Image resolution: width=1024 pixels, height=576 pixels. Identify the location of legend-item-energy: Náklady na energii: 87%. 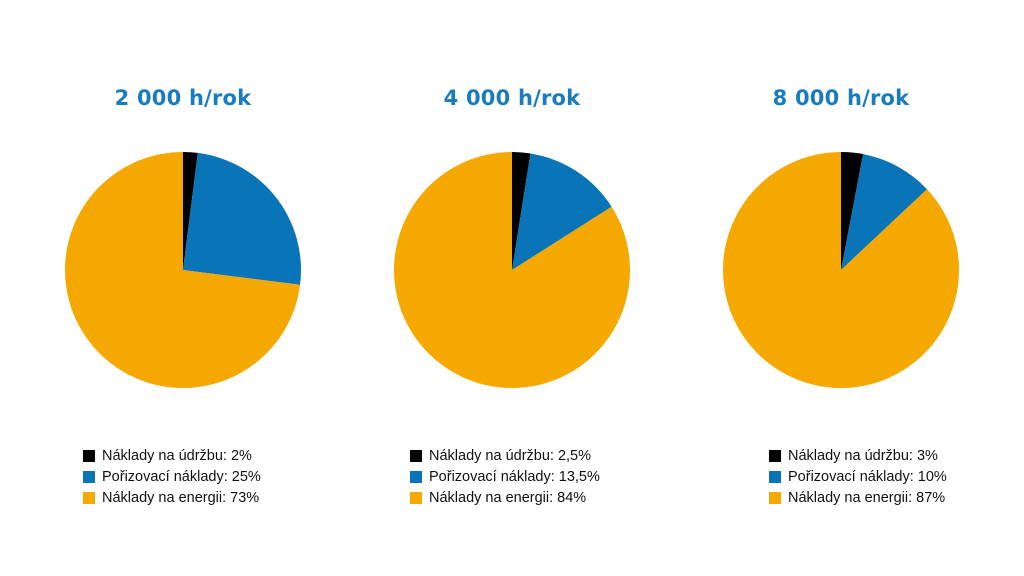
(858, 497).